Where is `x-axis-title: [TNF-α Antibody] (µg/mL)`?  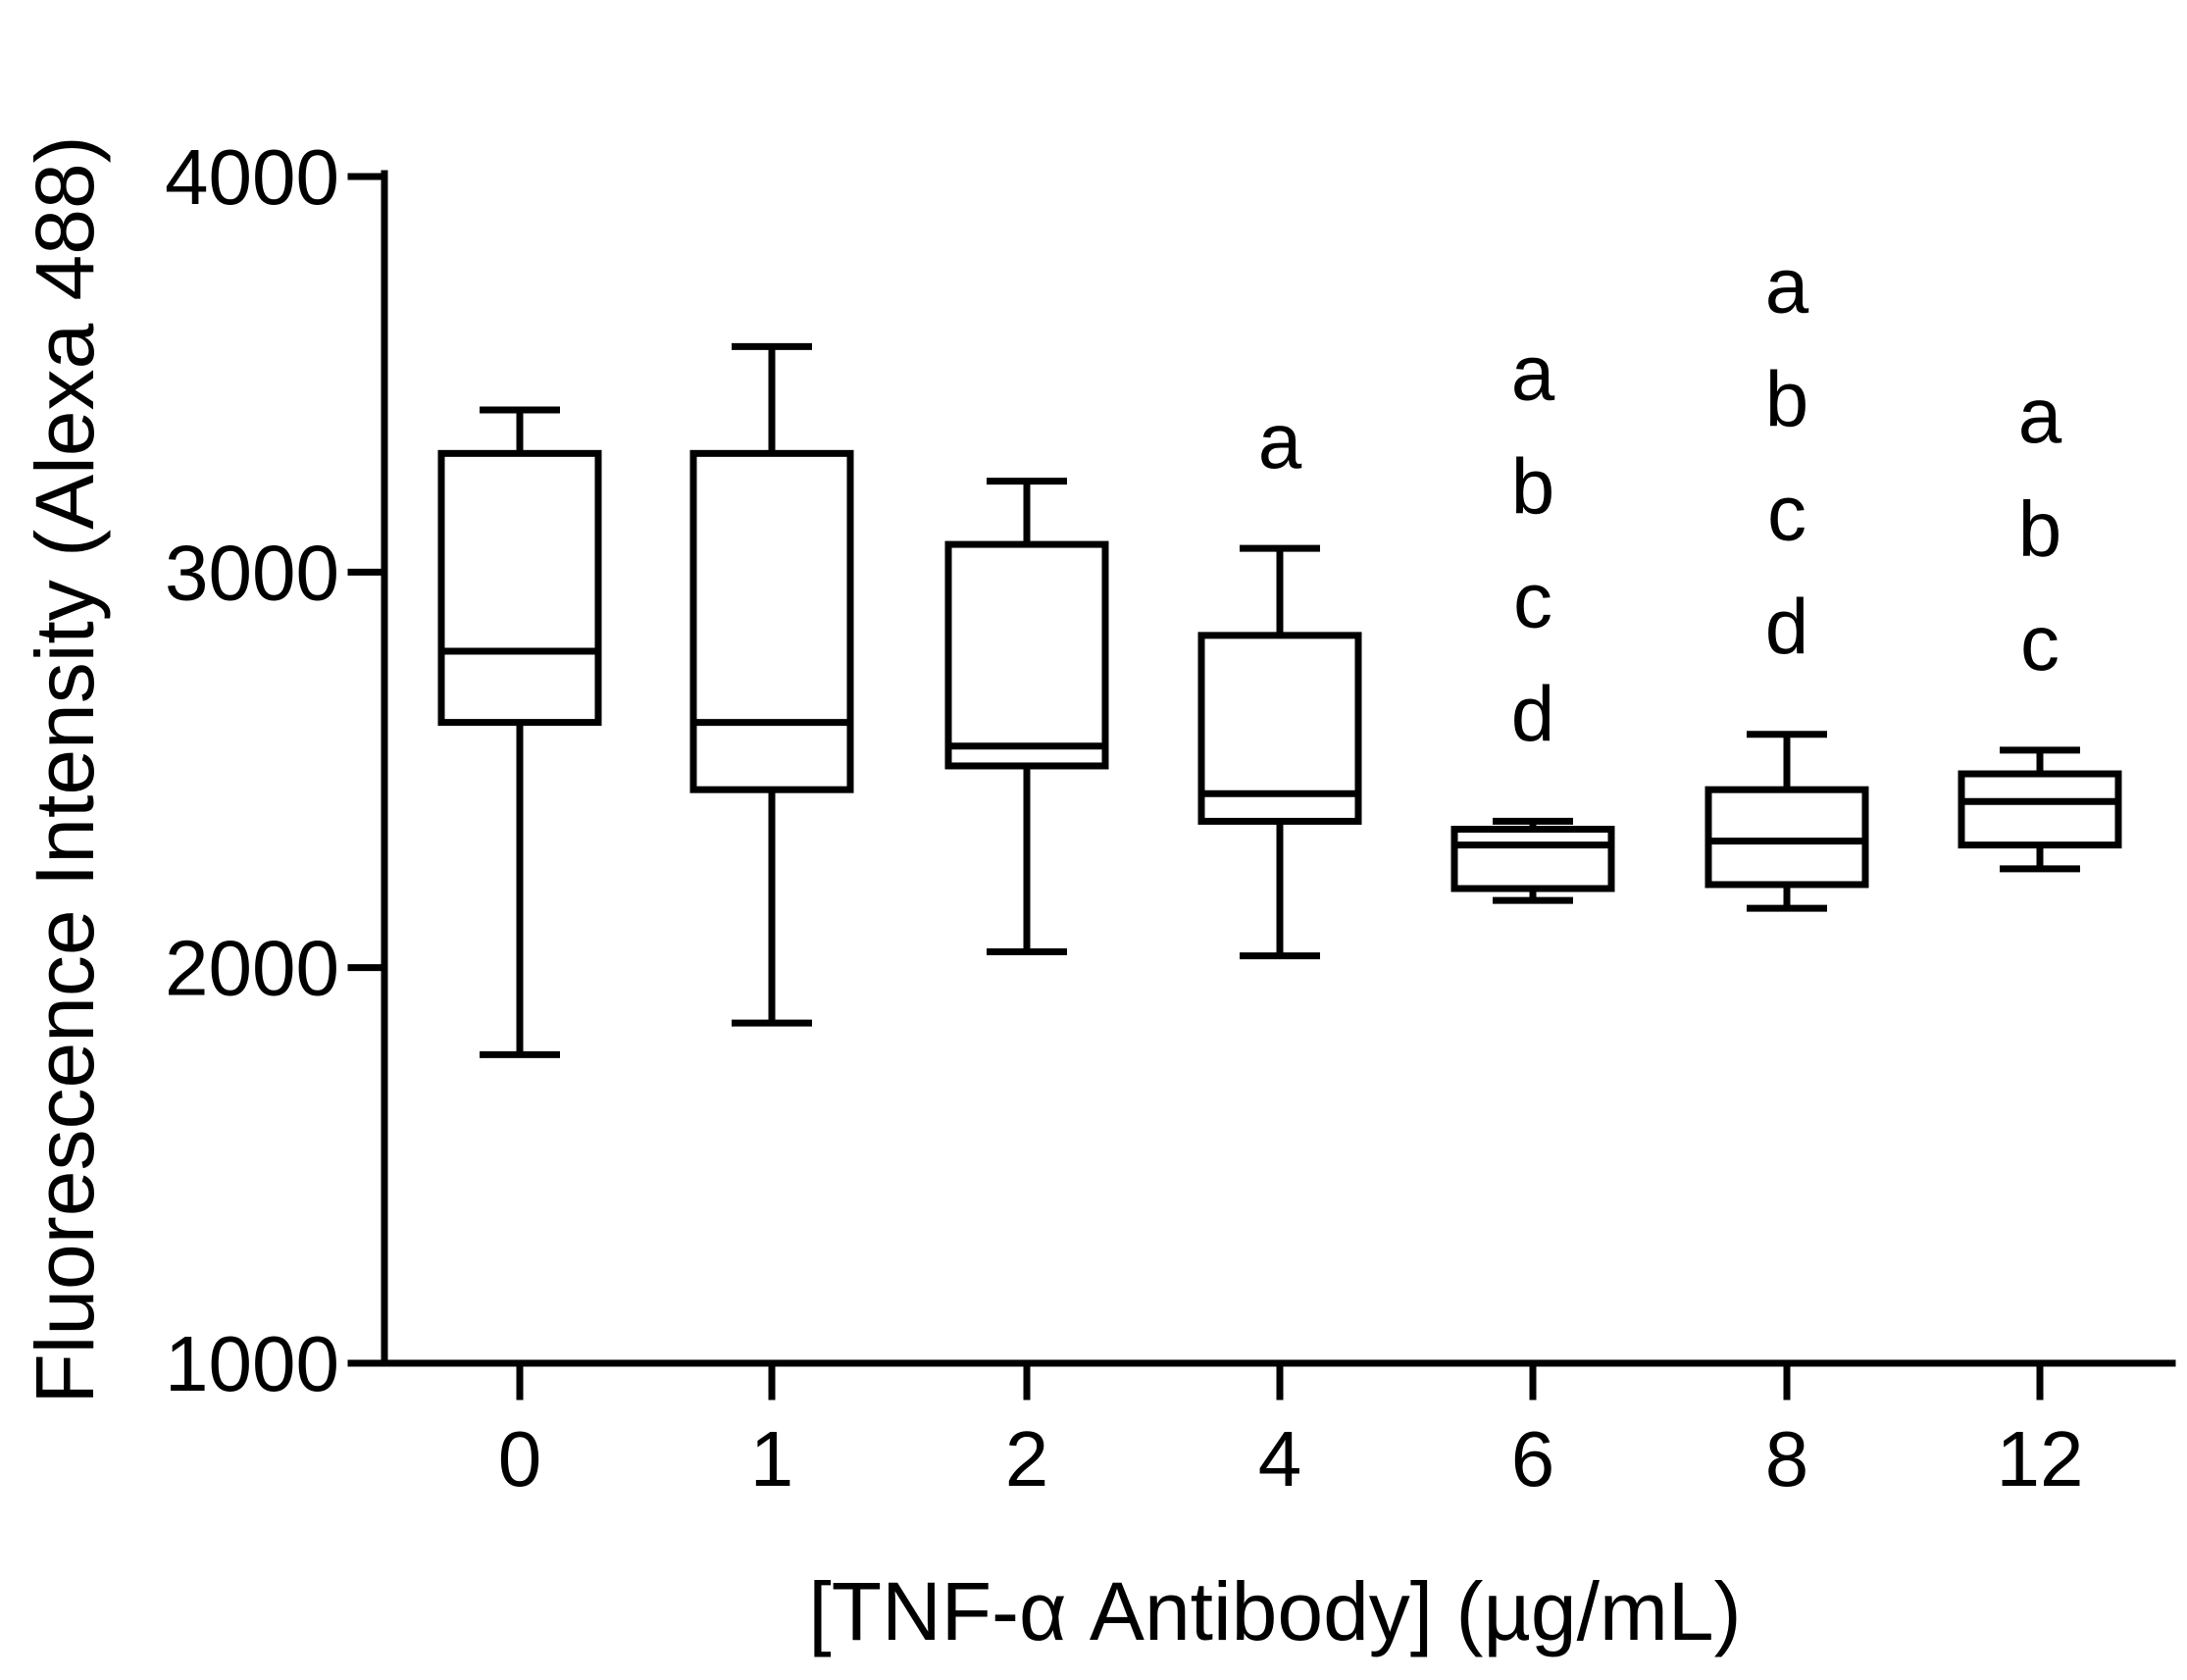
x-axis-title: [TNF-α Antibody] (µg/mL) is located at coordinates (1274, 1611).